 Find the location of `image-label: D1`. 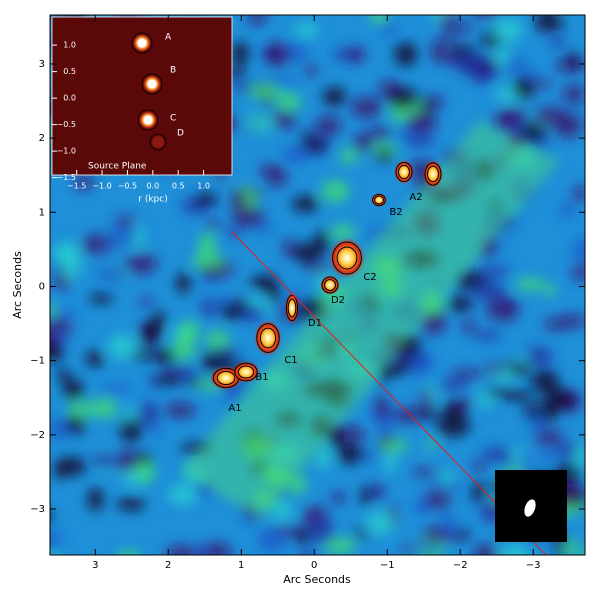

image-label: D1 is located at coordinates (315, 323).